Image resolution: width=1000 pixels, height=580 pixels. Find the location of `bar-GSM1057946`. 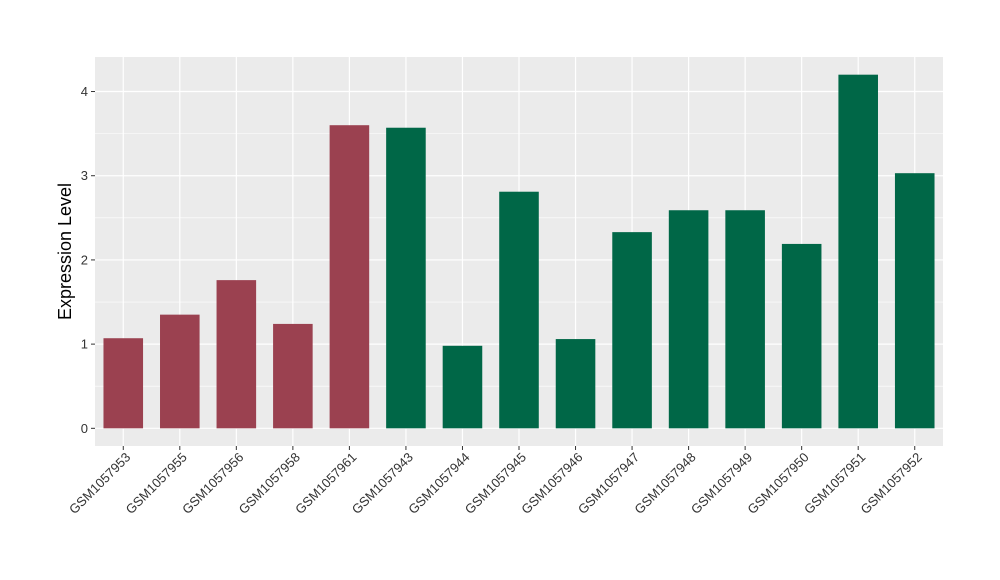

bar-GSM1057946 is located at coordinates (575, 384).